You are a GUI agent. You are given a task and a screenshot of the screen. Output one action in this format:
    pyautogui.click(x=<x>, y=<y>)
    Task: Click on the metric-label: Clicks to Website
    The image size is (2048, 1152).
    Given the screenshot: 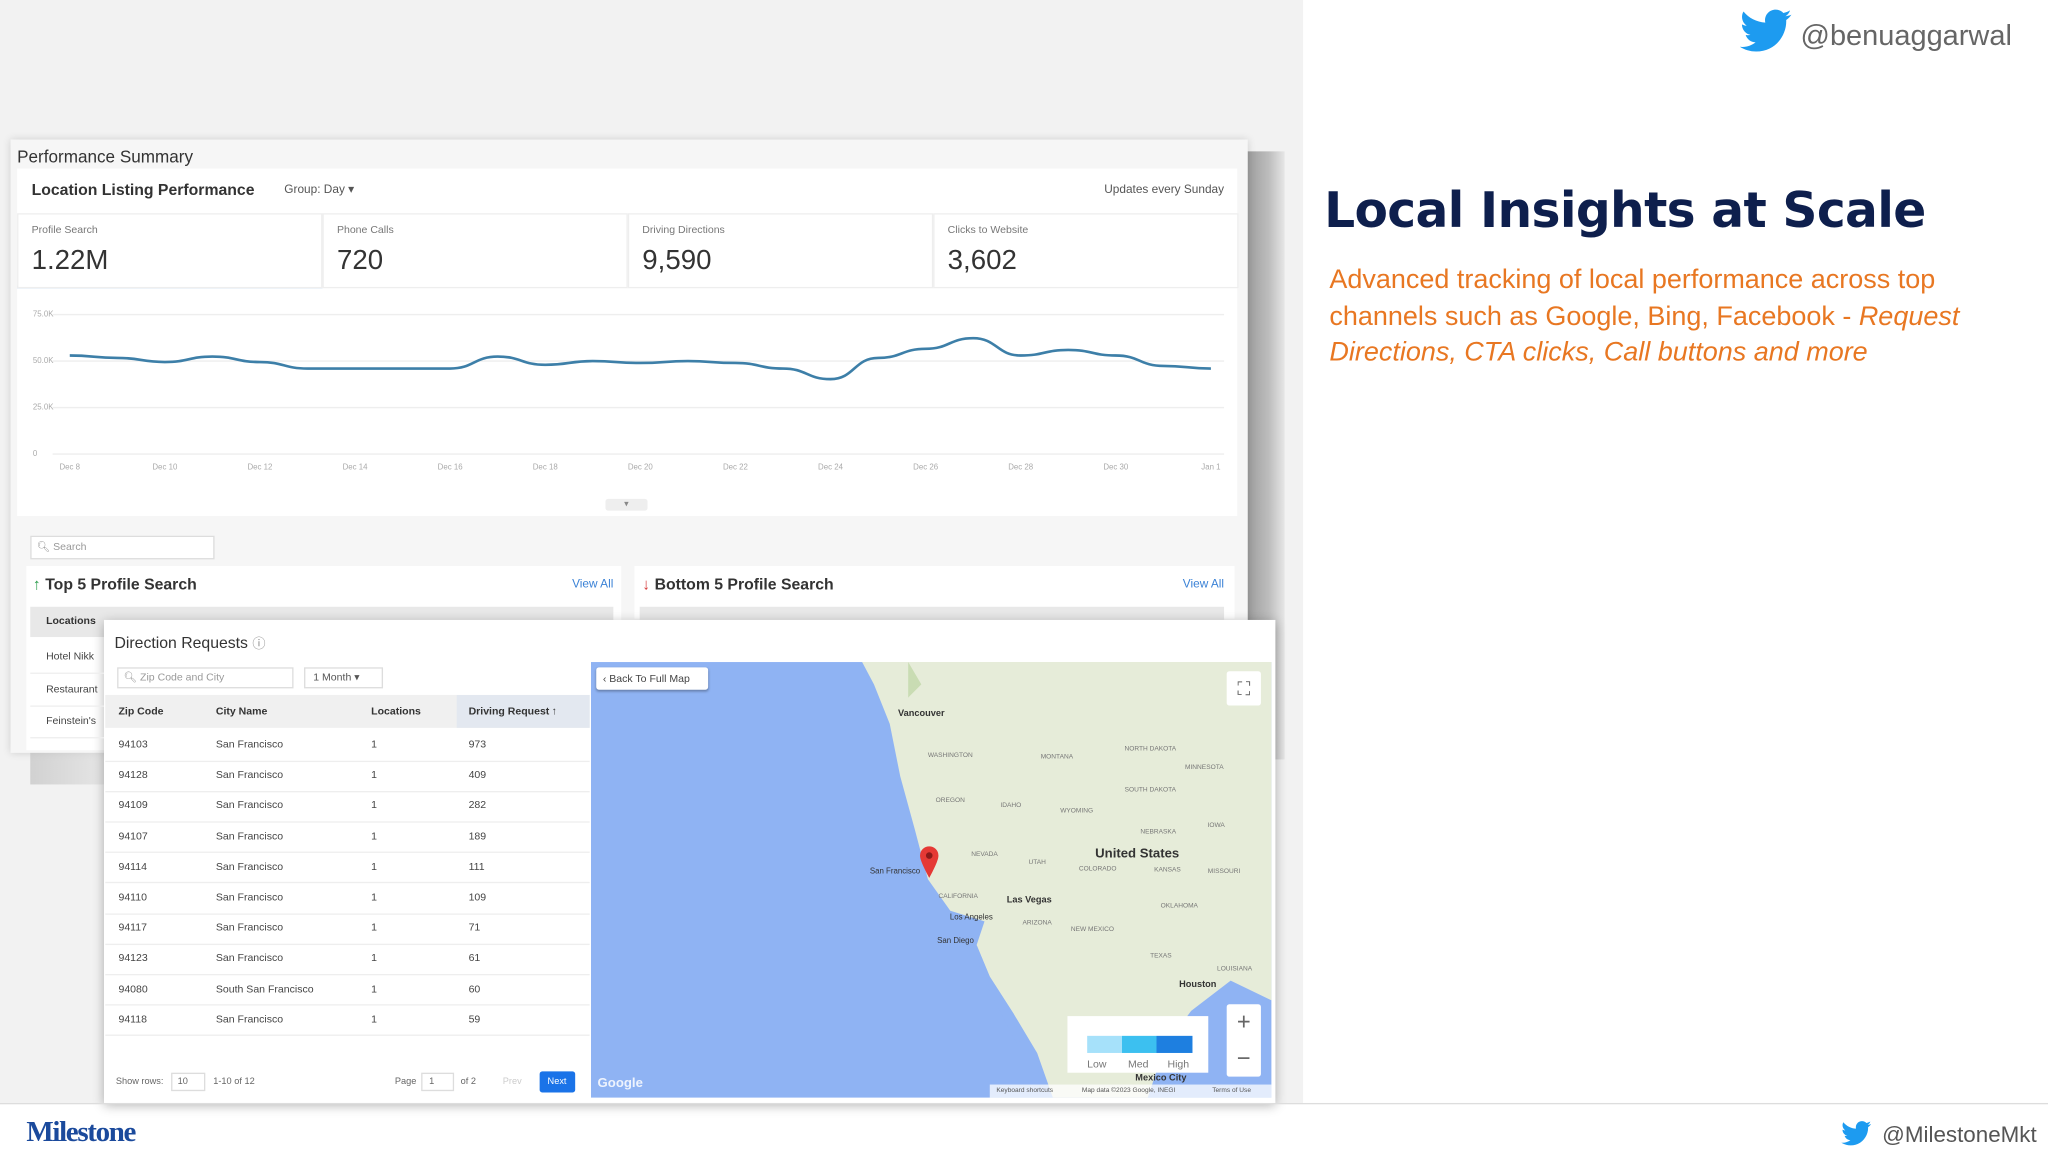 What is the action you would take?
    pyautogui.click(x=988, y=229)
    